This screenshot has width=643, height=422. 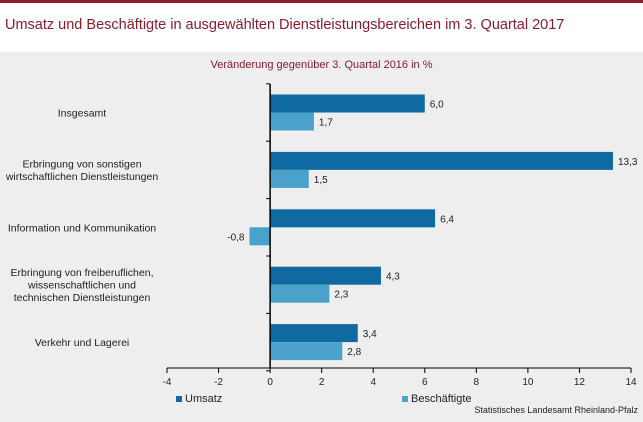 What do you see at coordinates (373, 382) in the screenshot?
I see `x-tick-label: 4` at bounding box center [373, 382].